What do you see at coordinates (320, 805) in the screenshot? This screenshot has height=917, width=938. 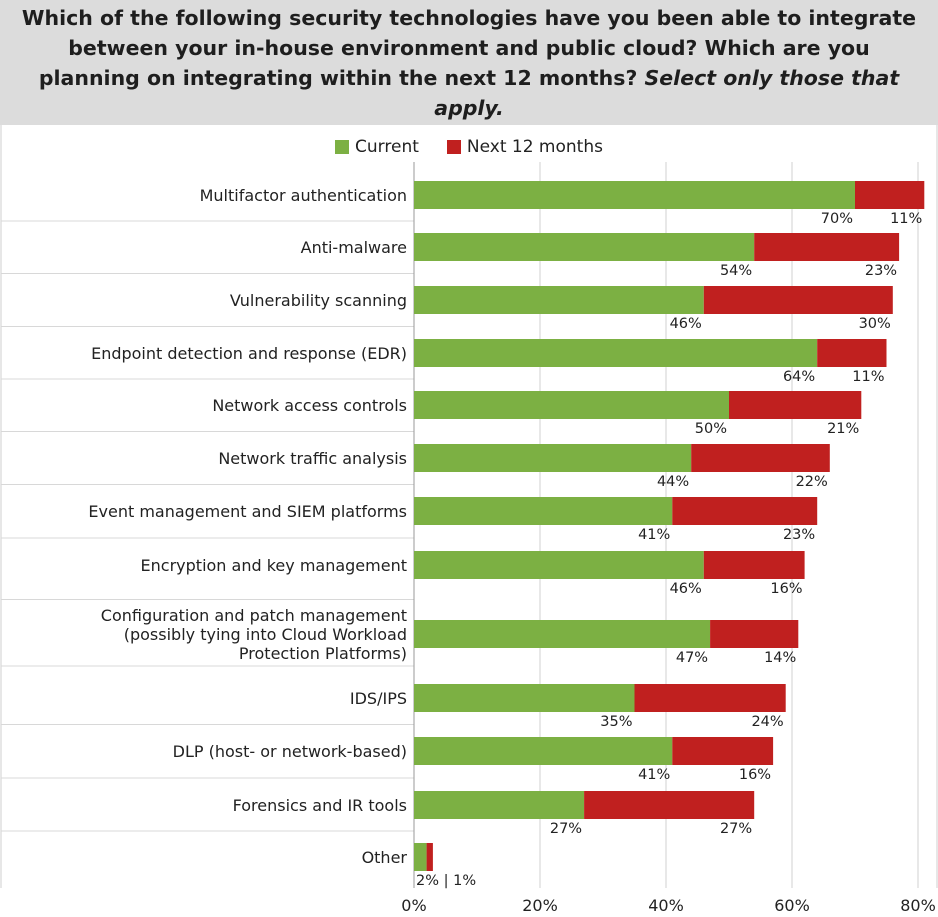 I see `category-label-11: Forensics and IR tools` at bounding box center [320, 805].